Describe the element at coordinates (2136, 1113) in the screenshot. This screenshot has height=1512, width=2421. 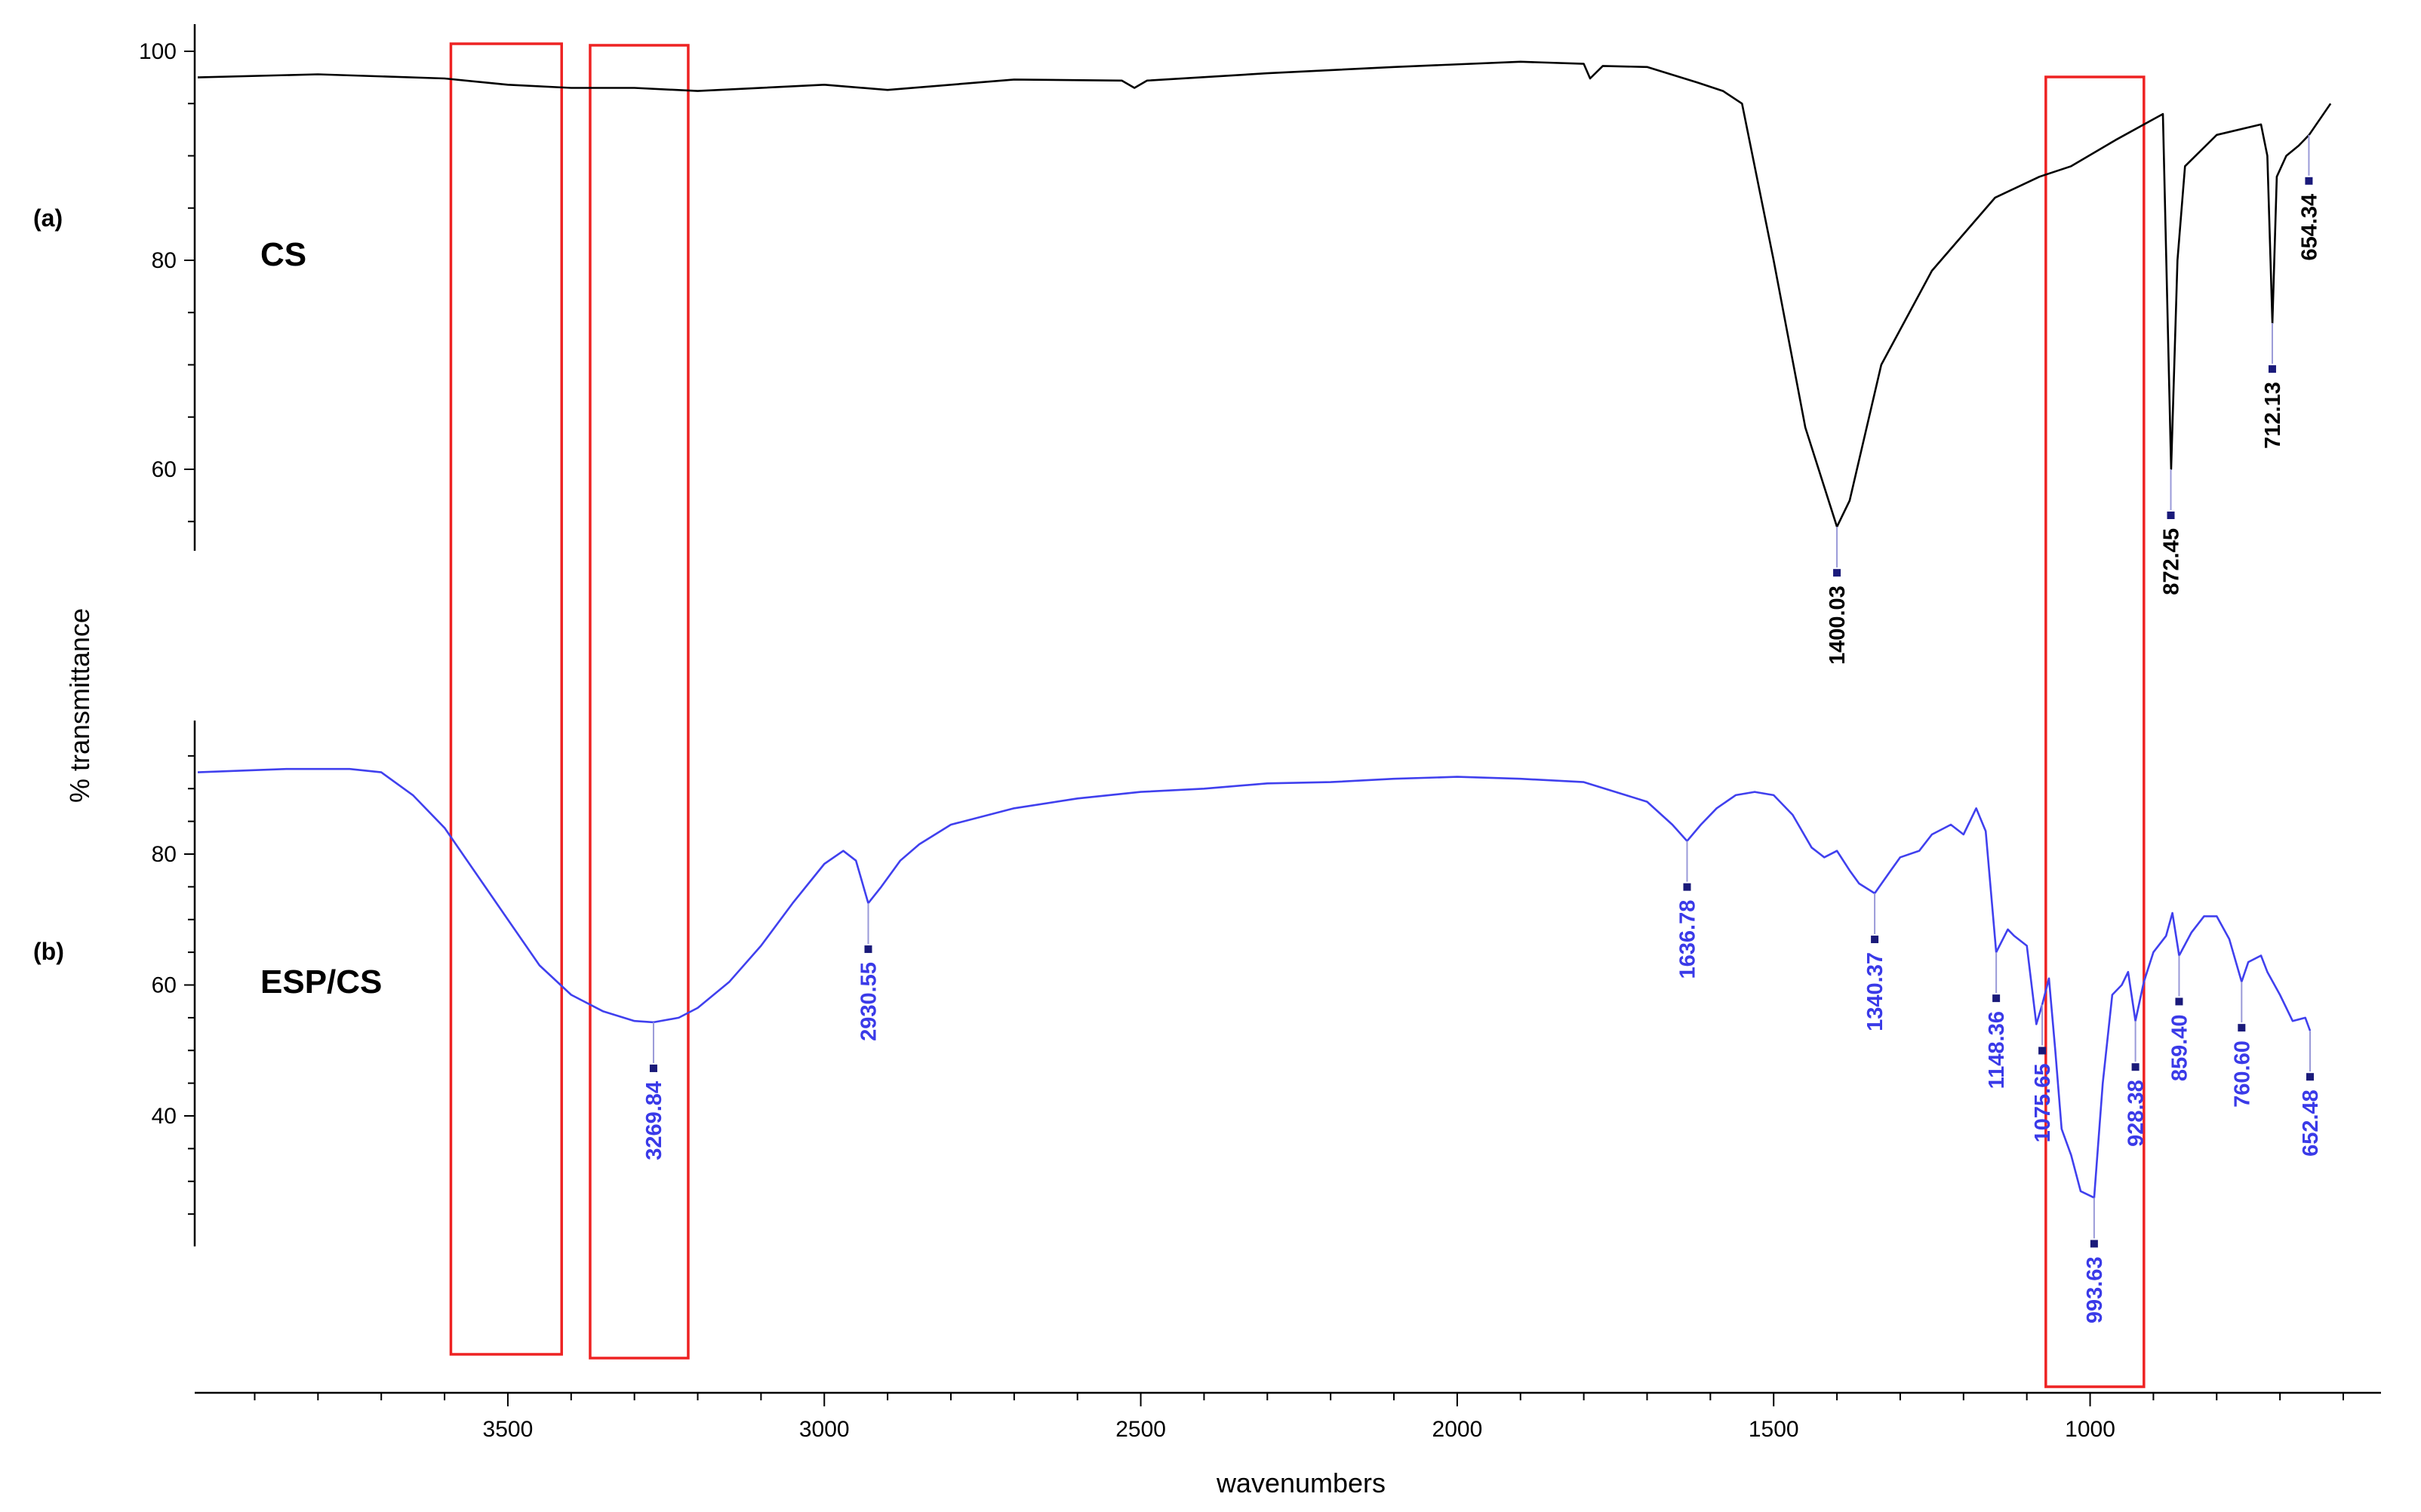
I see `peak-value-label: 928.38` at that location.